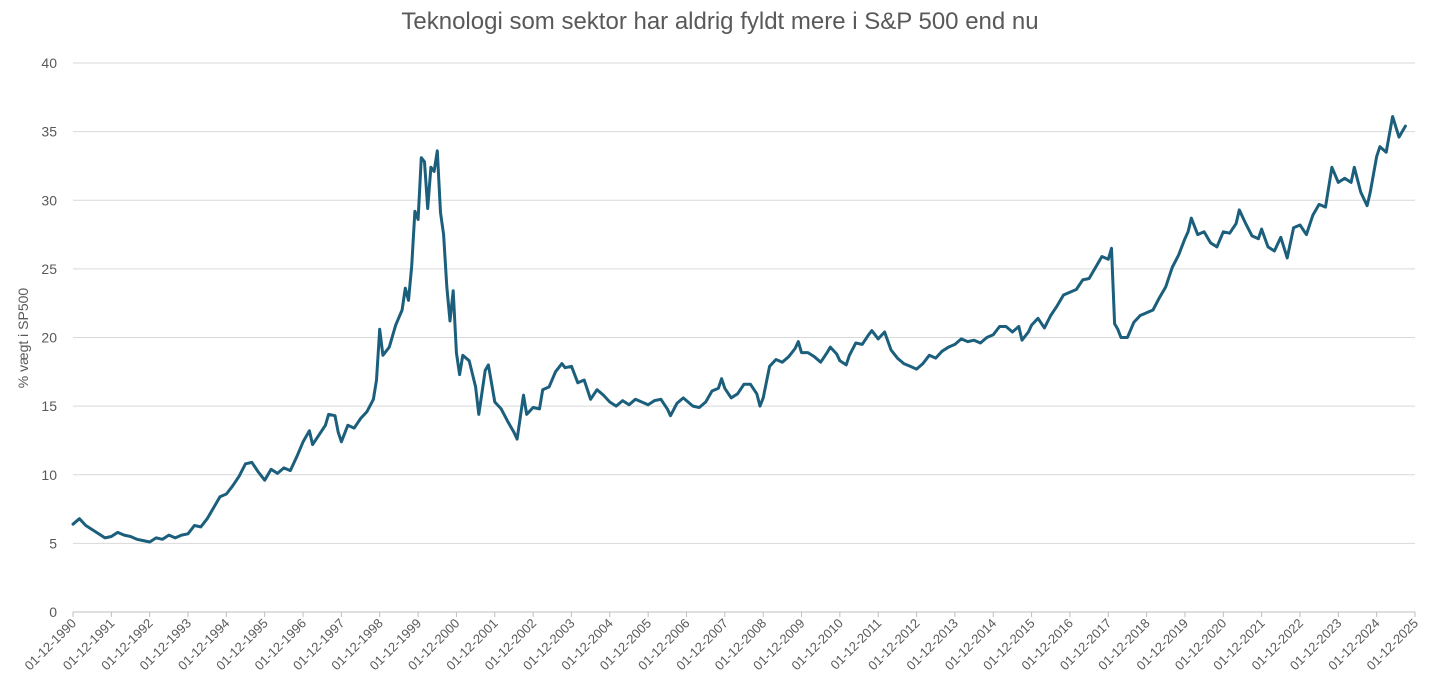 The height and width of the screenshot is (693, 1440). What do you see at coordinates (49, 406) in the screenshot?
I see `y-tick-label: 15` at bounding box center [49, 406].